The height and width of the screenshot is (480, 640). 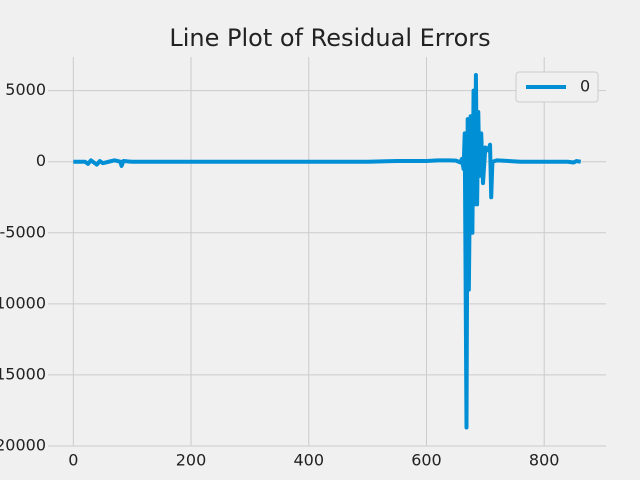 What do you see at coordinates (544, 460) in the screenshot?
I see `x-tick-label: 800` at bounding box center [544, 460].